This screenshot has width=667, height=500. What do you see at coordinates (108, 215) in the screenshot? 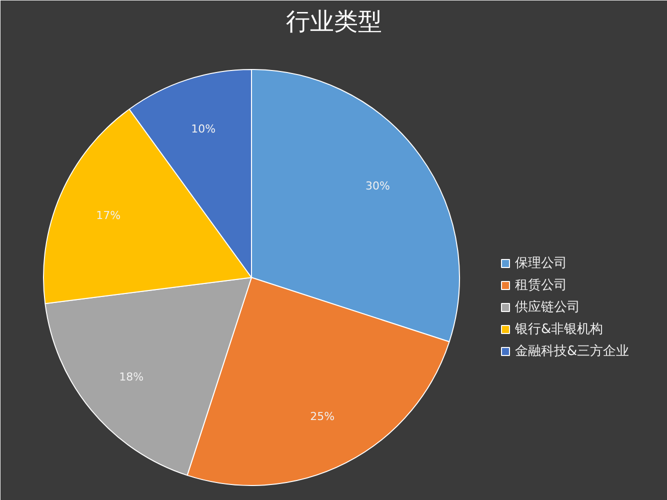
I see `data-label: 17%` at bounding box center [108, 215].